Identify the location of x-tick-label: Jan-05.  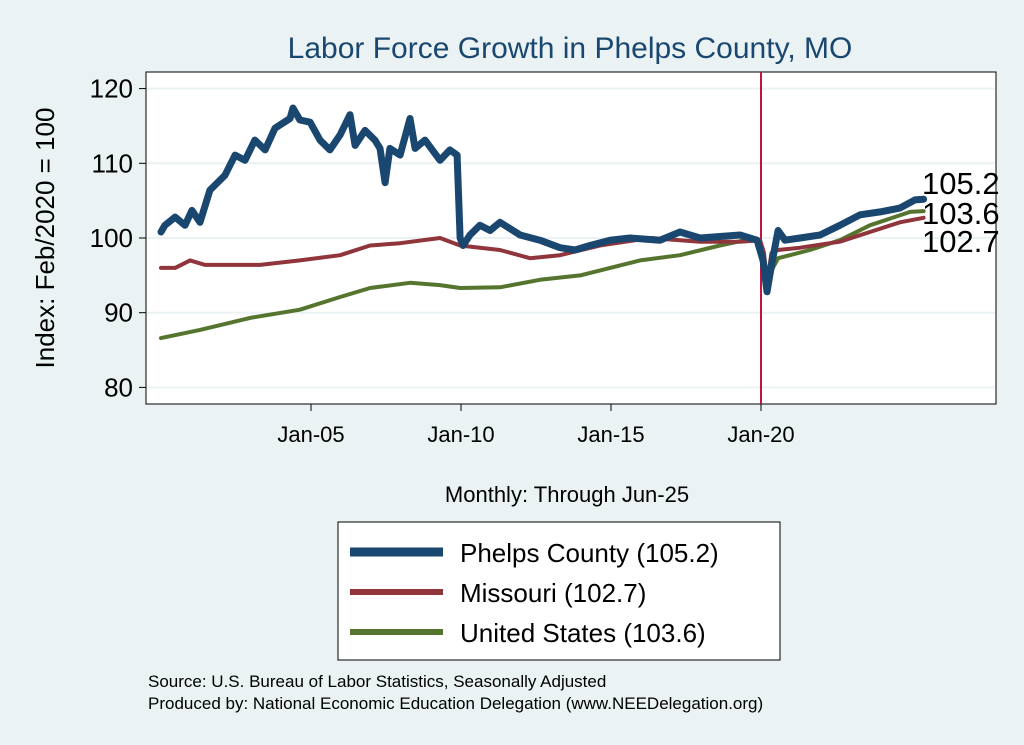
(310, 434).